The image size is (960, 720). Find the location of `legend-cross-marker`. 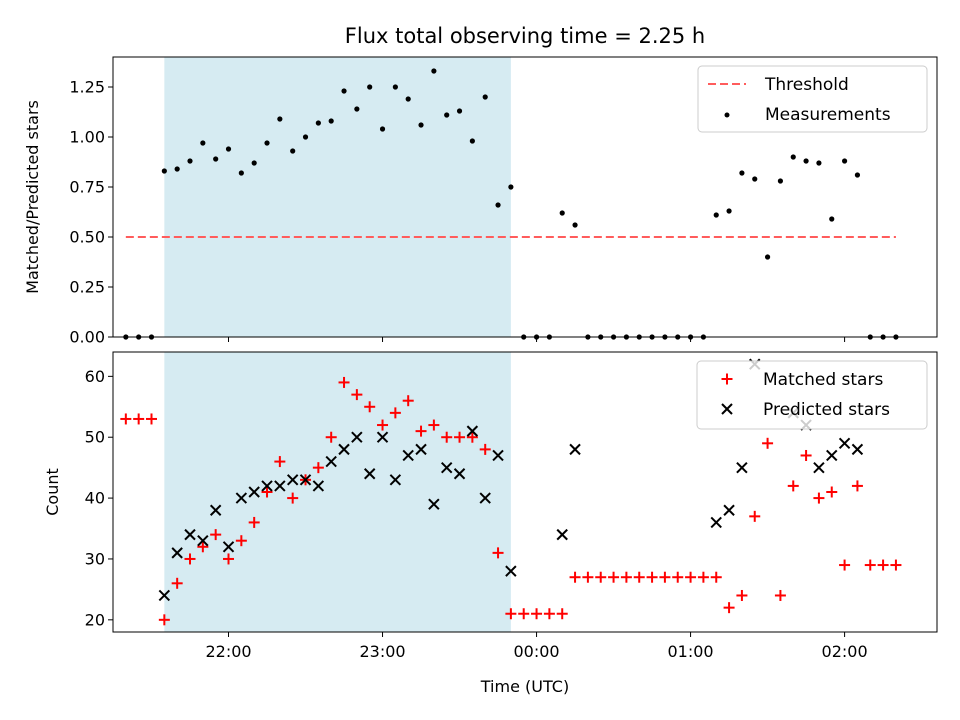

legend-cross-marker is located at coordinates (727, 409).